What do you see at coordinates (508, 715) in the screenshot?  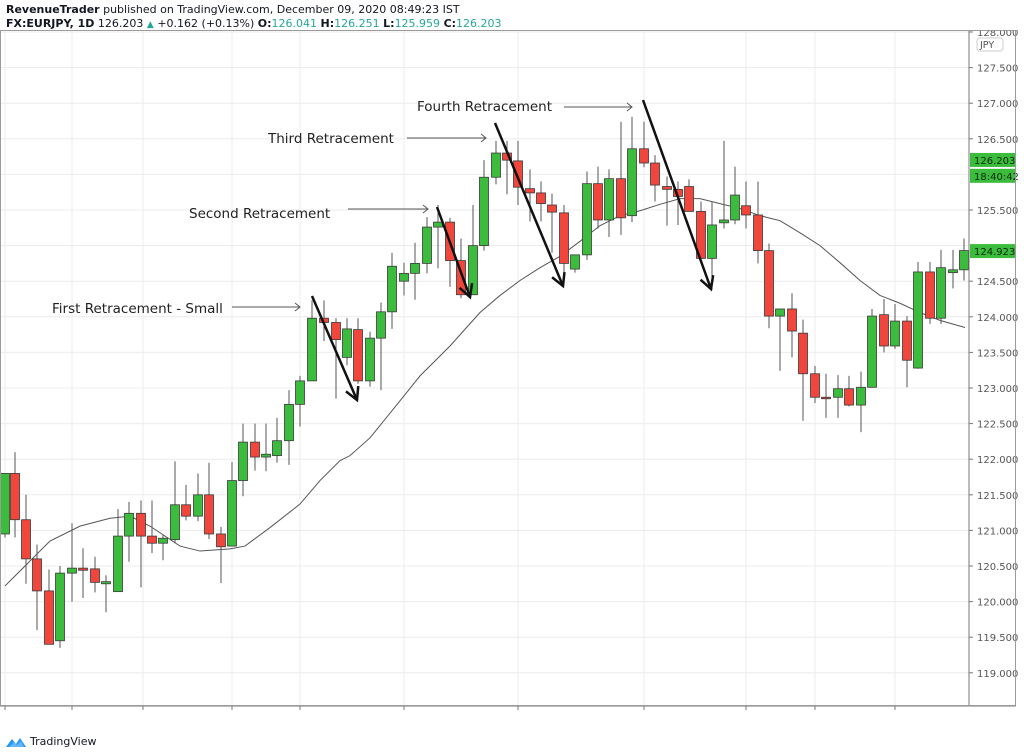 I see `time-axis-bg` at bounding box center [508, 715].